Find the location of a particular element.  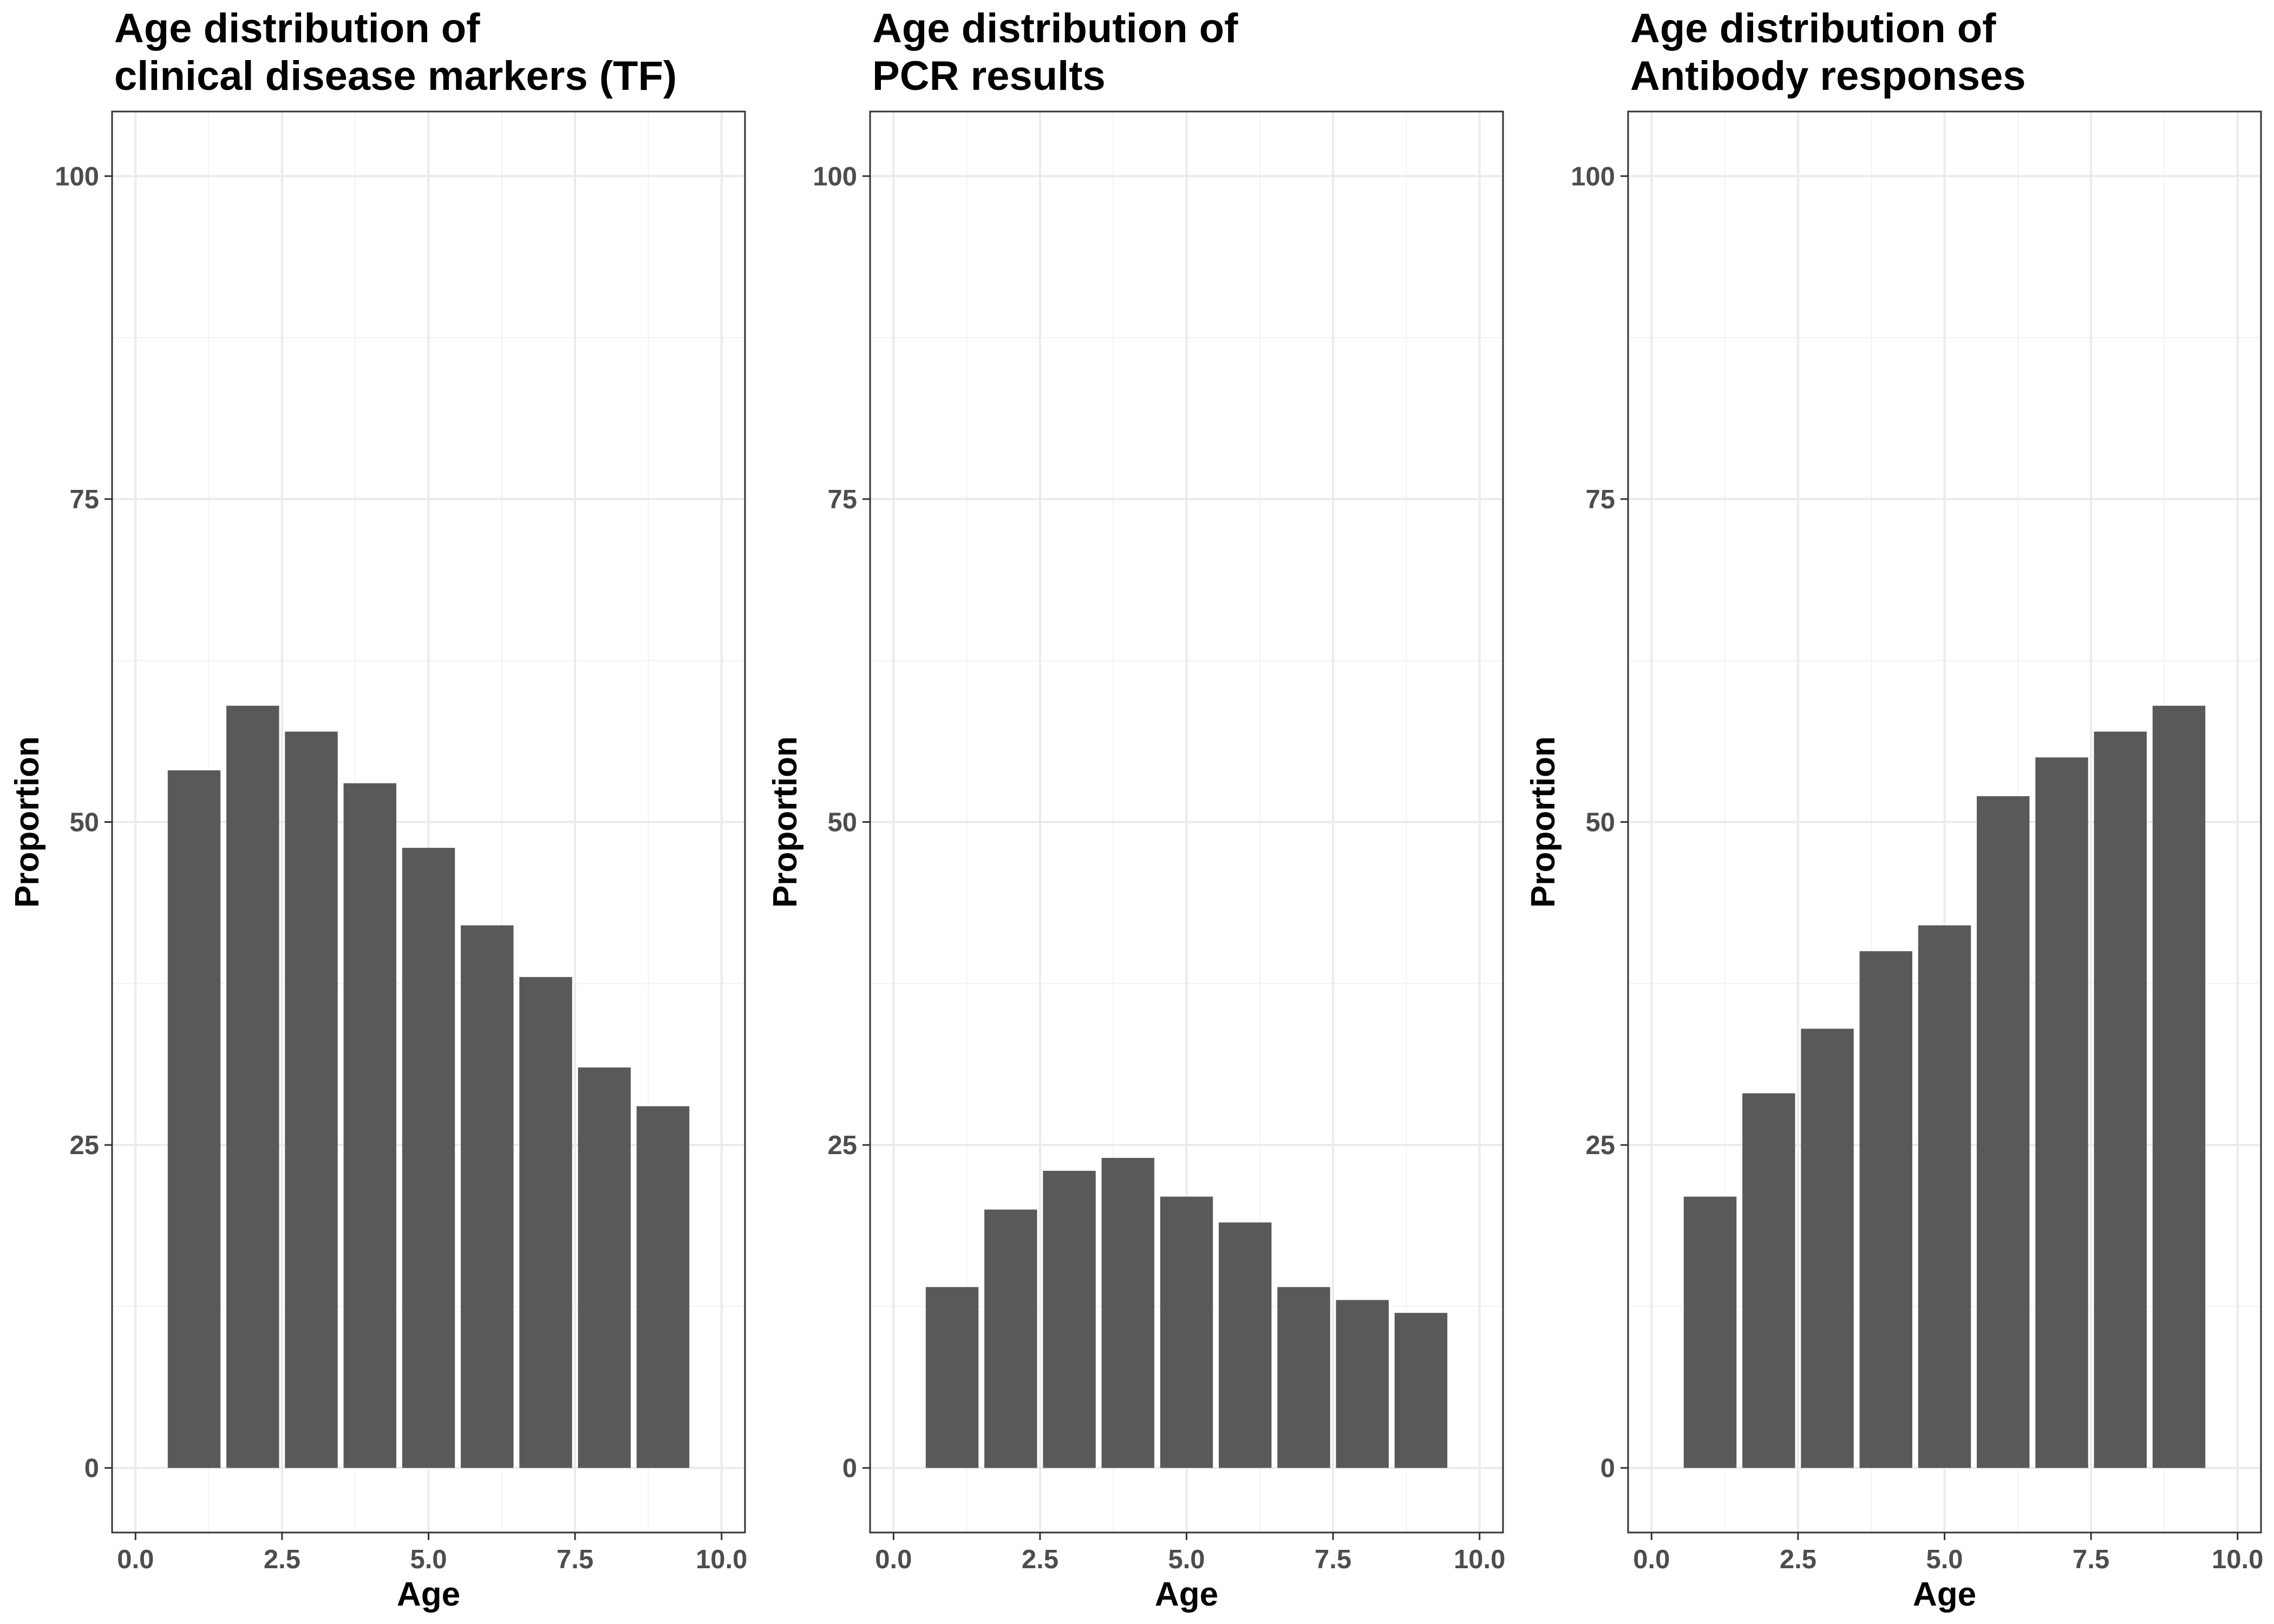

panel-title-line-2: Antibody responses is located at coordinates (1828, 76).